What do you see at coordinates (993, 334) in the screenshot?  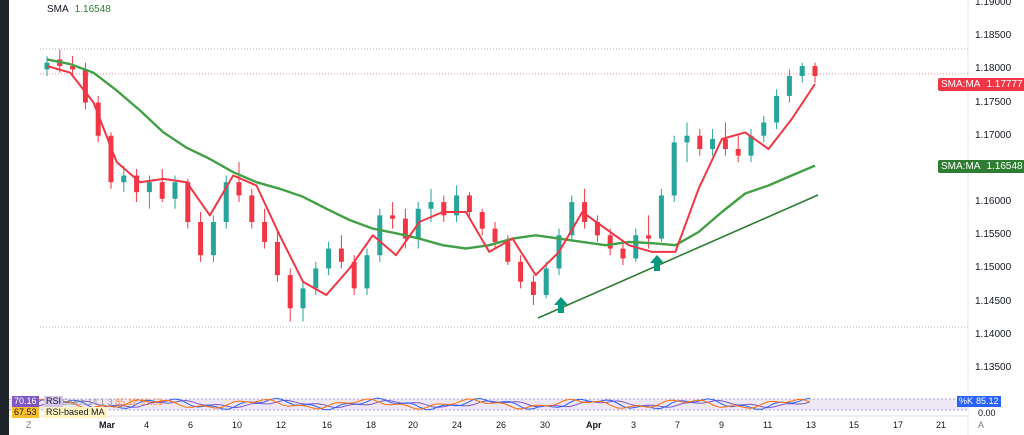 I see `price-tick: 1.14000` at bounding box center [993, 334].